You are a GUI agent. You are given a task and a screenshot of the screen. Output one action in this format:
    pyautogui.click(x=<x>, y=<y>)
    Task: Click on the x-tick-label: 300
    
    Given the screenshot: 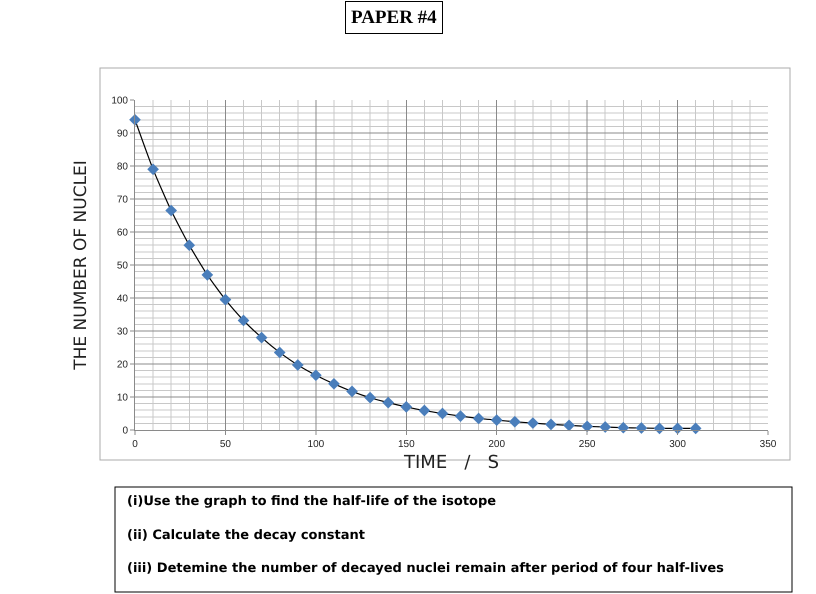 What is the action you would take?
    pyautogui.click(x=677, y=444)
    